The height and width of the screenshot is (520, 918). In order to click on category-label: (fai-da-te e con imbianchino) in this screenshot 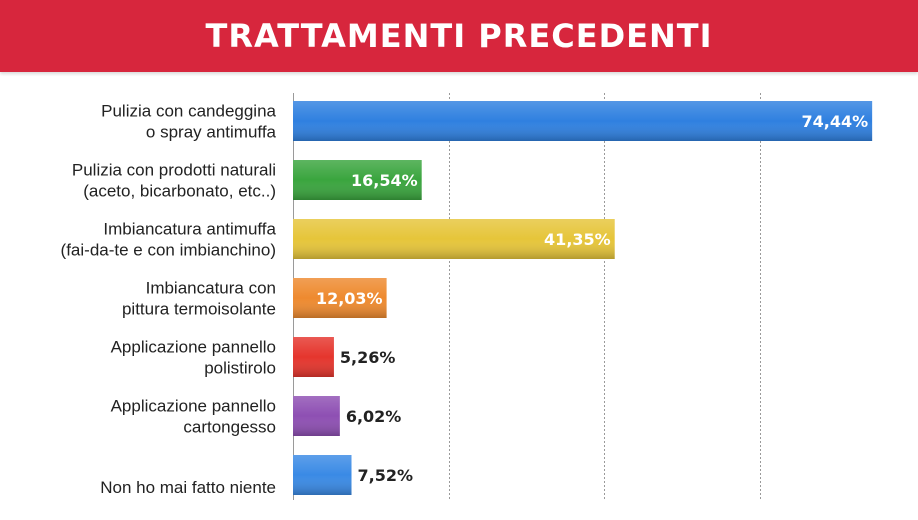, I will do `click(168, 250)`.